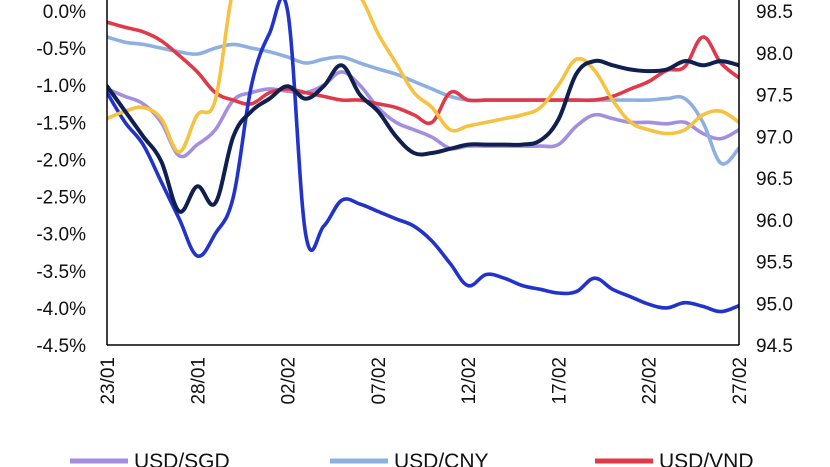 The height and width of the screenshot is (467, 830). I want to click on y-right-tick-labels: 98.5 98.0 97.5 97.0 96.5 96.0 95.5 95.0 94.5, so click(774, 179).